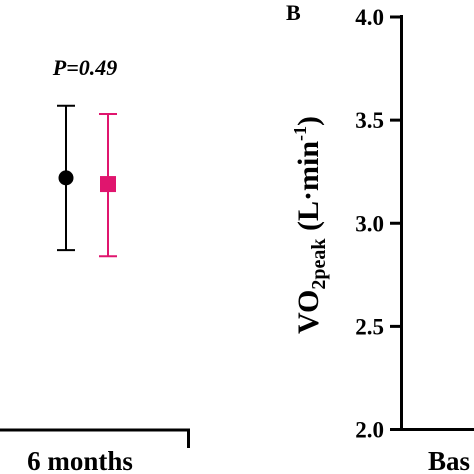 This screenshot has width=474, height=474. I want to click on y-tick-label: 3.0, so click(369, 223).